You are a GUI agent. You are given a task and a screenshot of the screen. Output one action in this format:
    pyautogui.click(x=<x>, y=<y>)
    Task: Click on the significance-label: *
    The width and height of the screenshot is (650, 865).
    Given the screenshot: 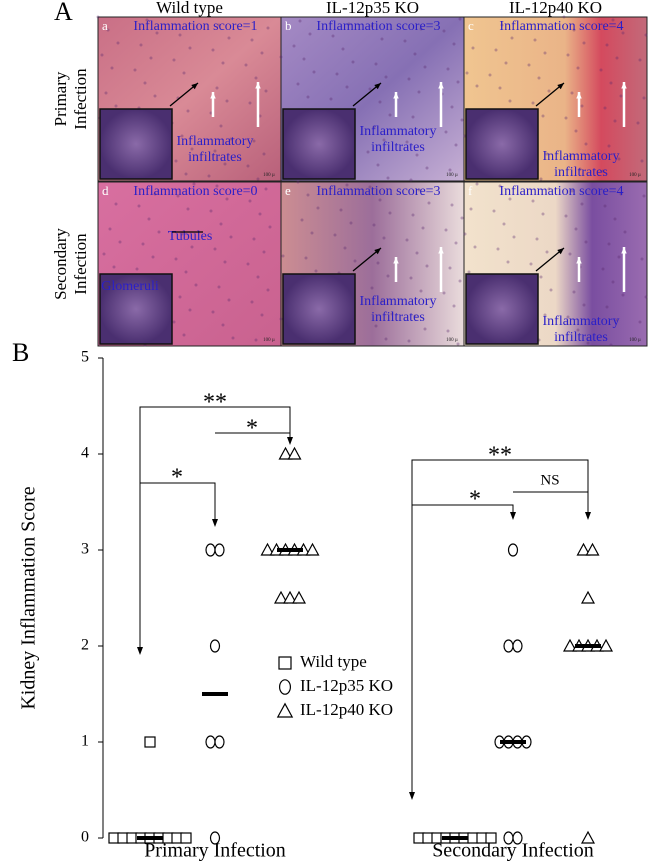 What is the action you would take?
    pyautogui.click(x=252, y=429)
    